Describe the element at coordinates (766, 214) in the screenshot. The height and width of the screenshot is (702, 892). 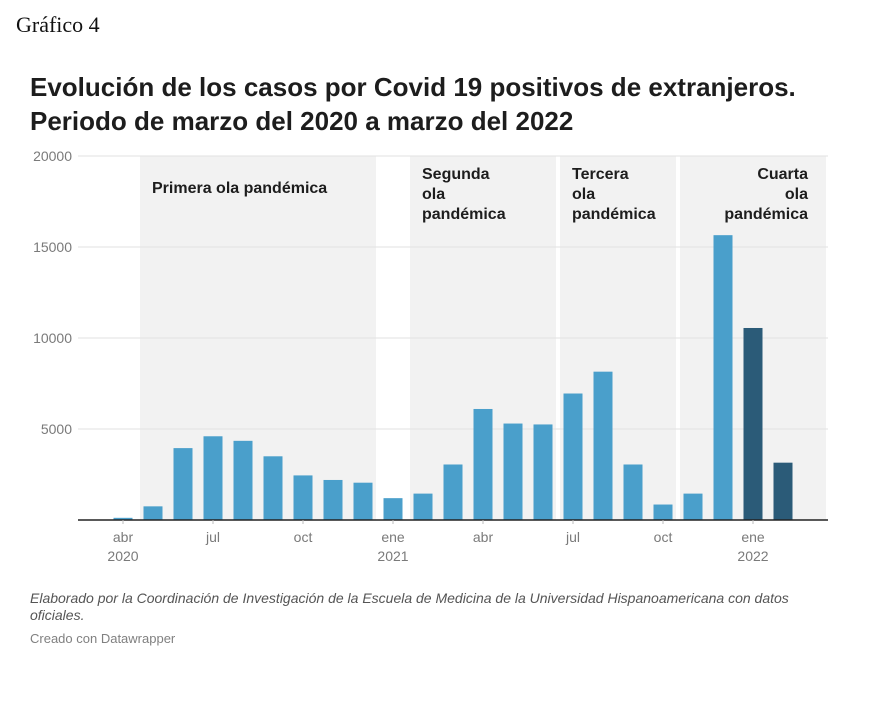
I see `band-label-cuarta-ola-3: pandémica` at that location.